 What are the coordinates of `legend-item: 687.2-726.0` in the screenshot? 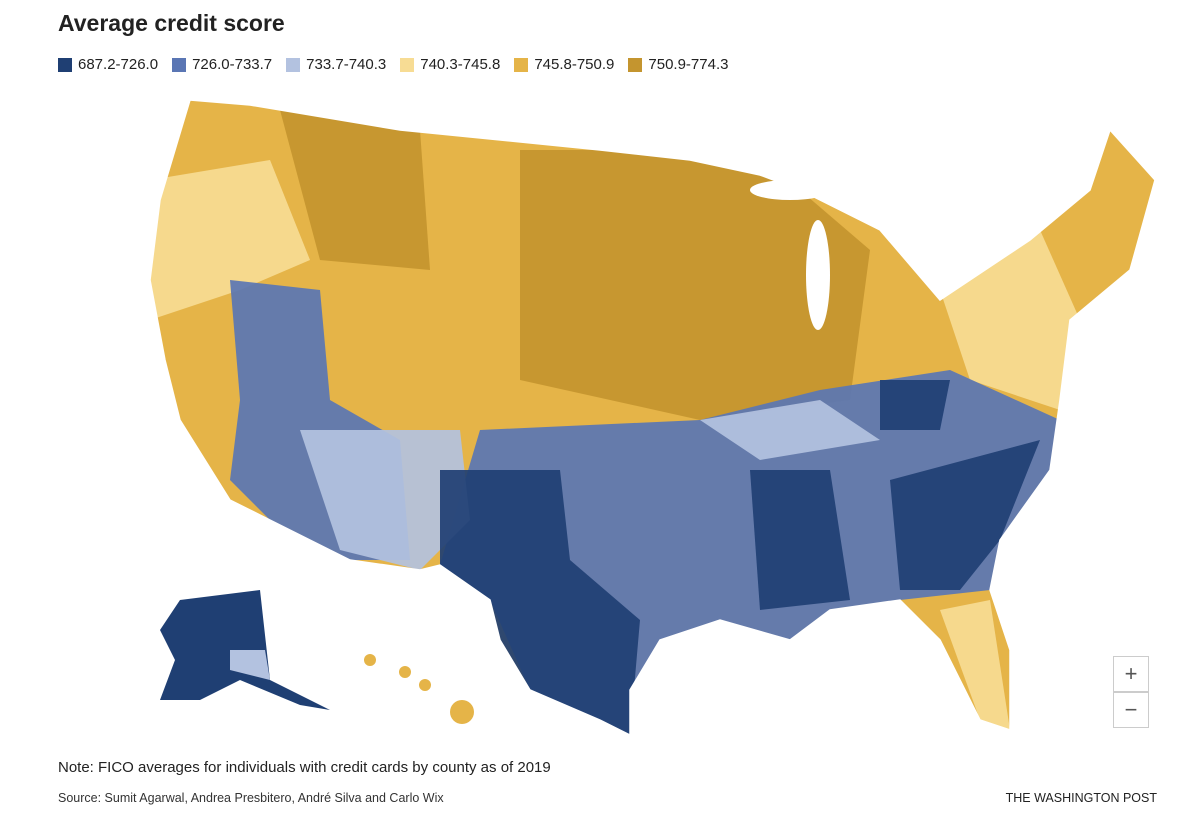 It's located at (108, 64).